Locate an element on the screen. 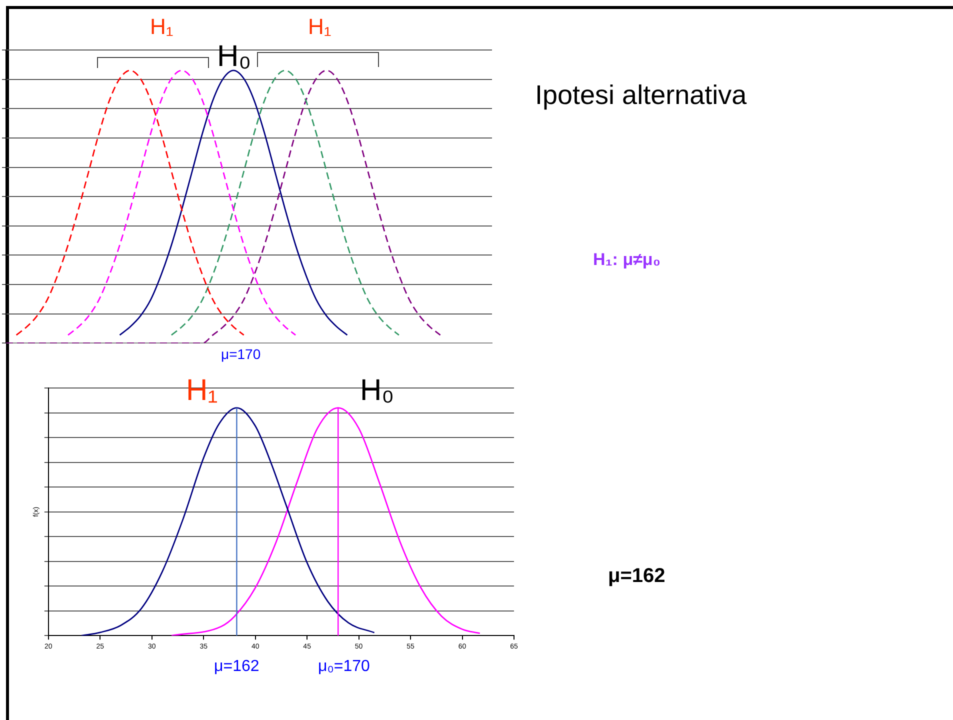 This screenshot has height=720, width=953. text: H₁: μ≠μ₀ is located at coordinates (626, 260).